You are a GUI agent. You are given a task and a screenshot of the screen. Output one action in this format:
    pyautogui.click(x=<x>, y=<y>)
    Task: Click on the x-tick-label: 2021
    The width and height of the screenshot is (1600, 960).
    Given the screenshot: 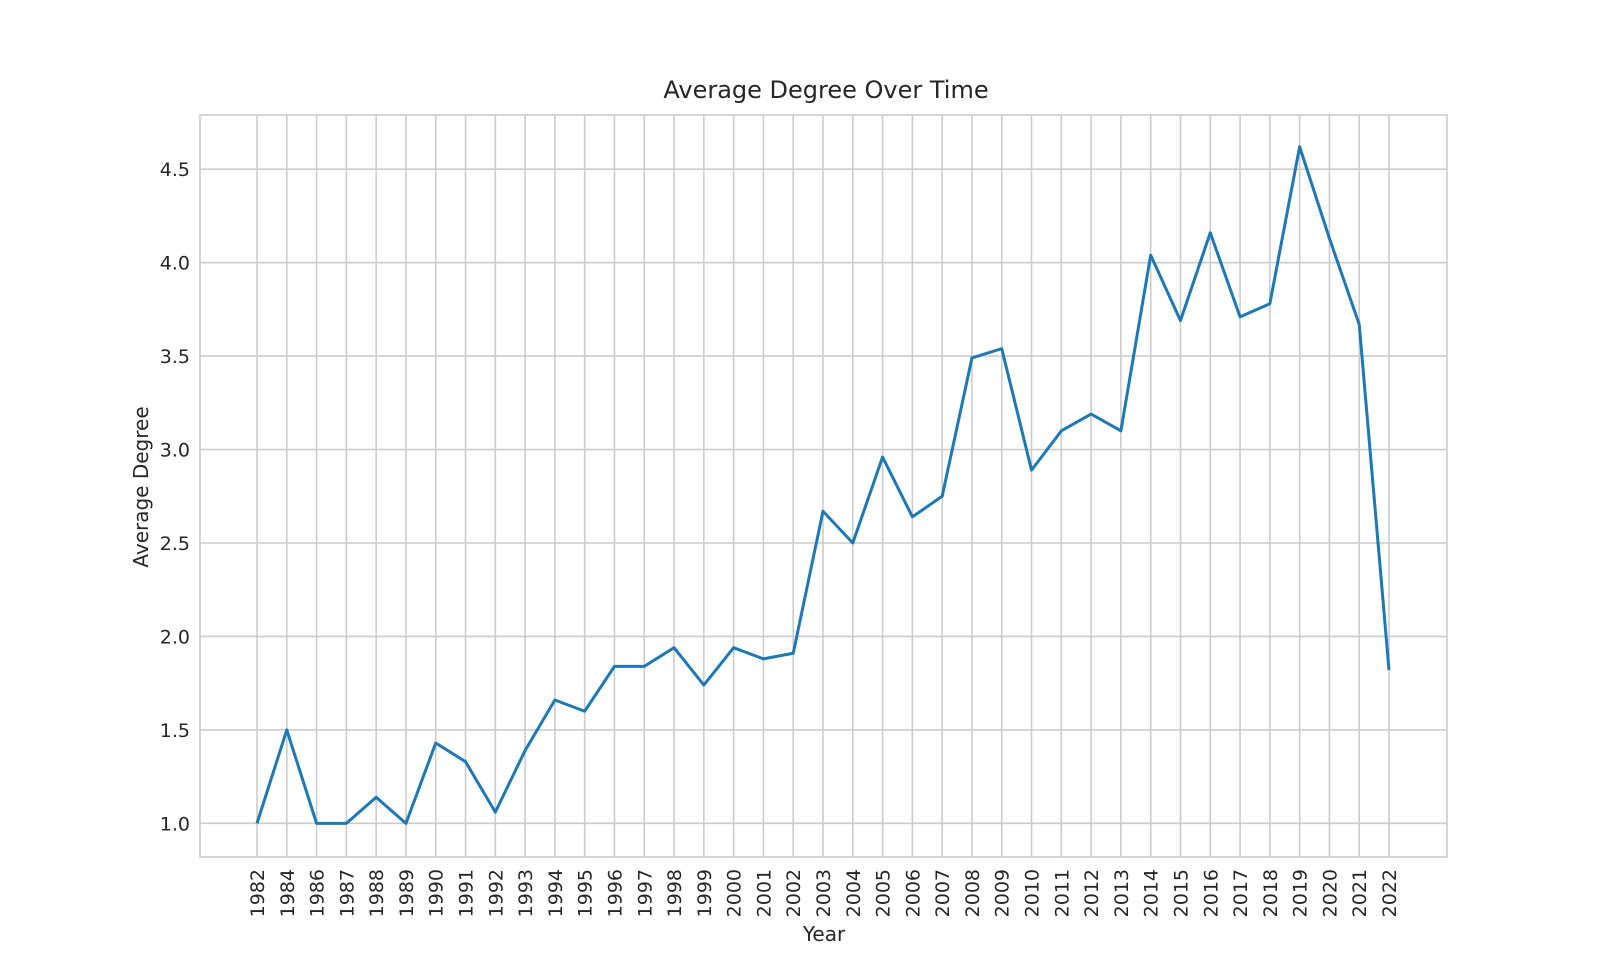 What is the action you would take?
    pyautogui.click(x=1360, y=893)
    